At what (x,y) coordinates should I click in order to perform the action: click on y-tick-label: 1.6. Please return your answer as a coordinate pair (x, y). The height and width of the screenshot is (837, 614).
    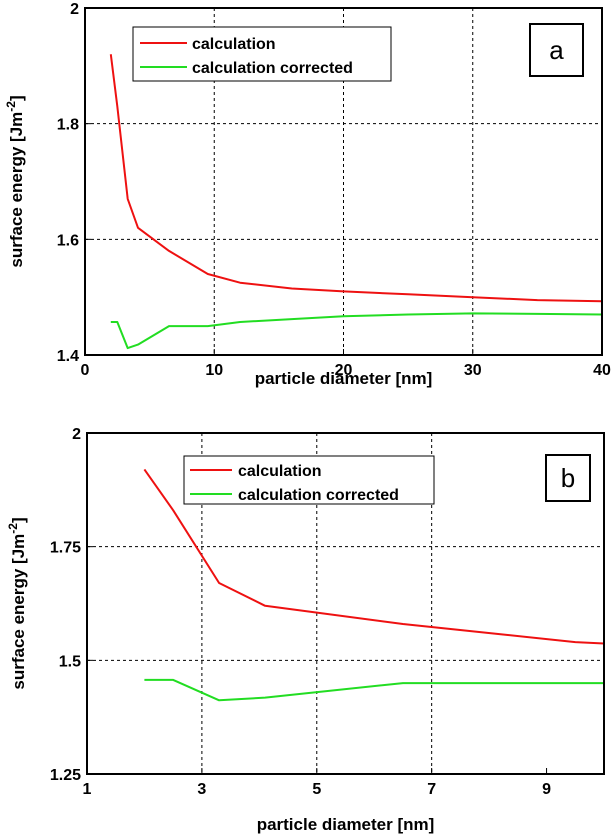
    Looking at the image, I should click on (68, 240).